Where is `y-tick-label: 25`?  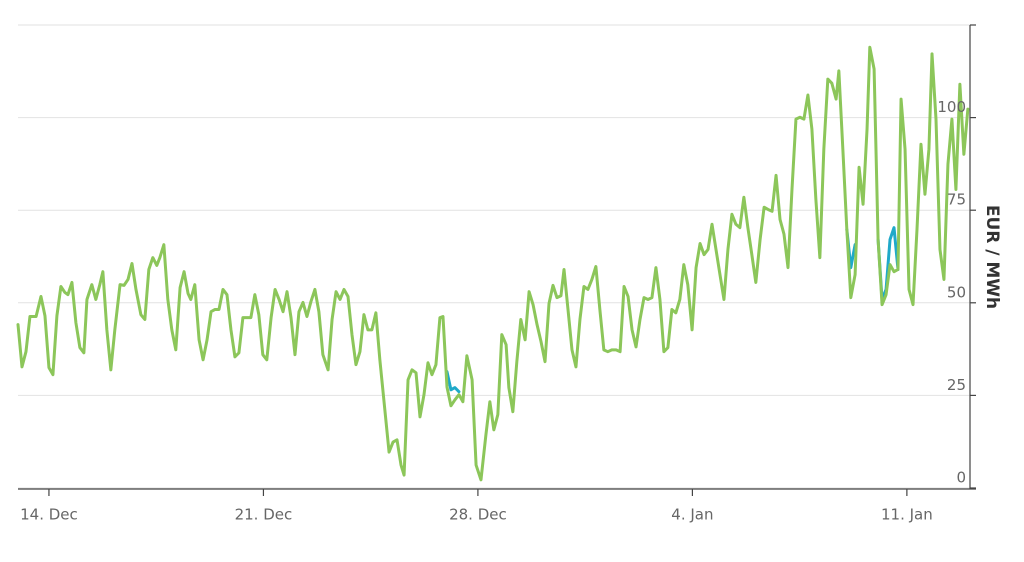
y-tick-label: 25 is located at coordinates (956, 385).